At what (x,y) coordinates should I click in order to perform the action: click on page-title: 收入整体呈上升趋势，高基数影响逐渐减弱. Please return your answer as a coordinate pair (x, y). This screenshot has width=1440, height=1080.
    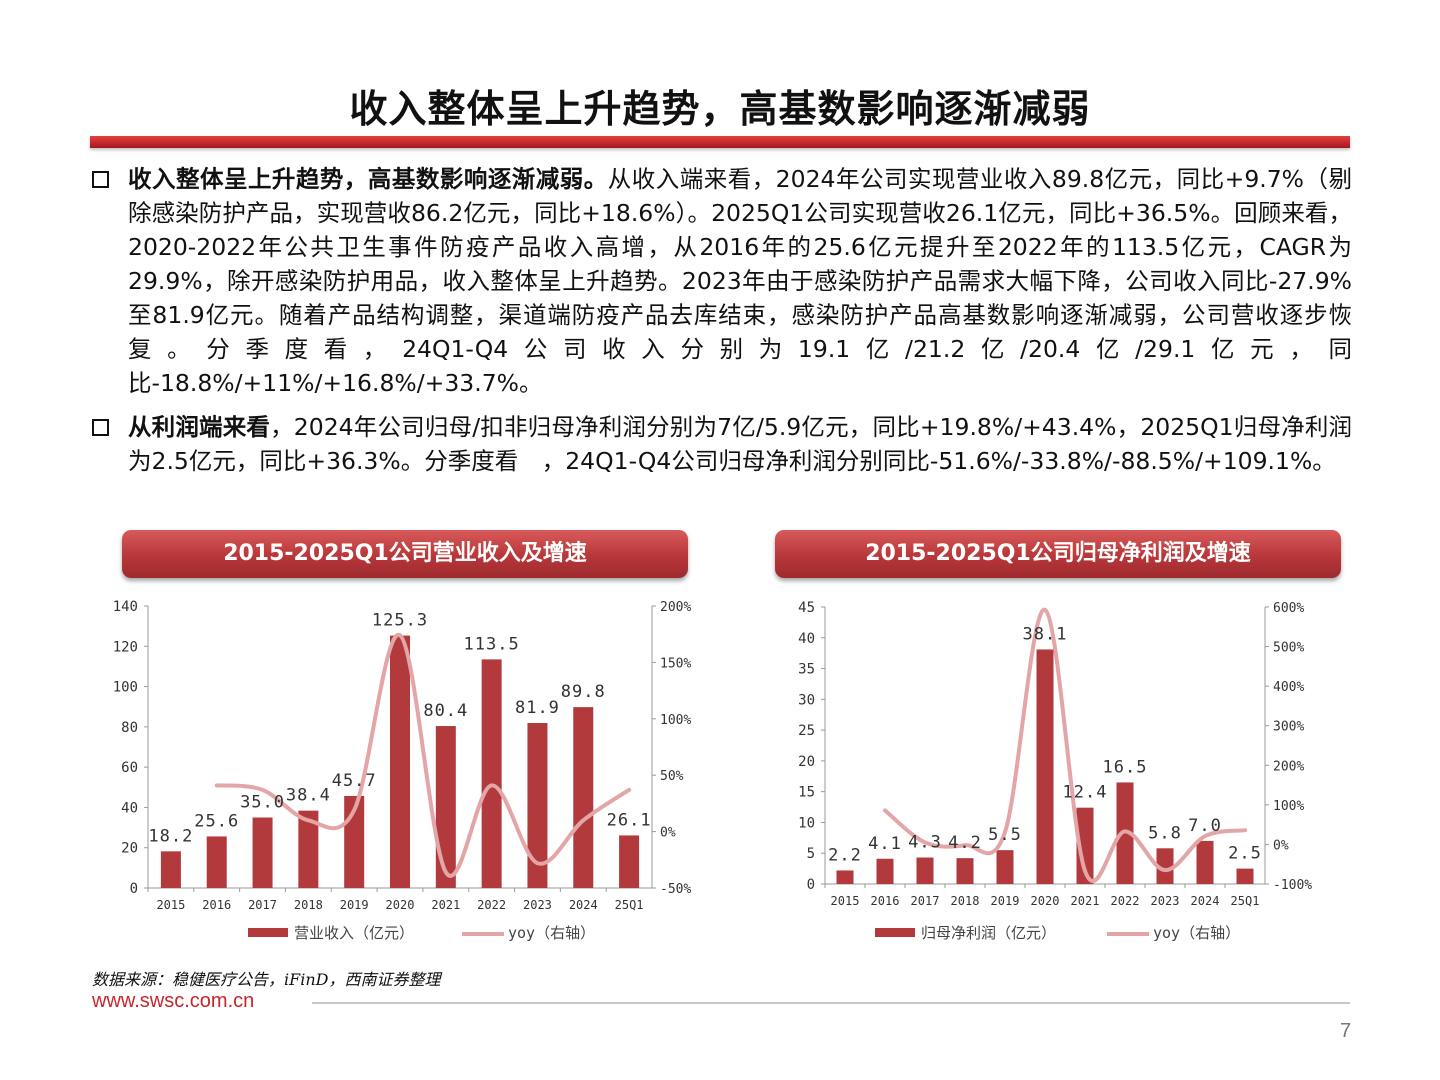
    Looking at the image, I should click on (720, 109).